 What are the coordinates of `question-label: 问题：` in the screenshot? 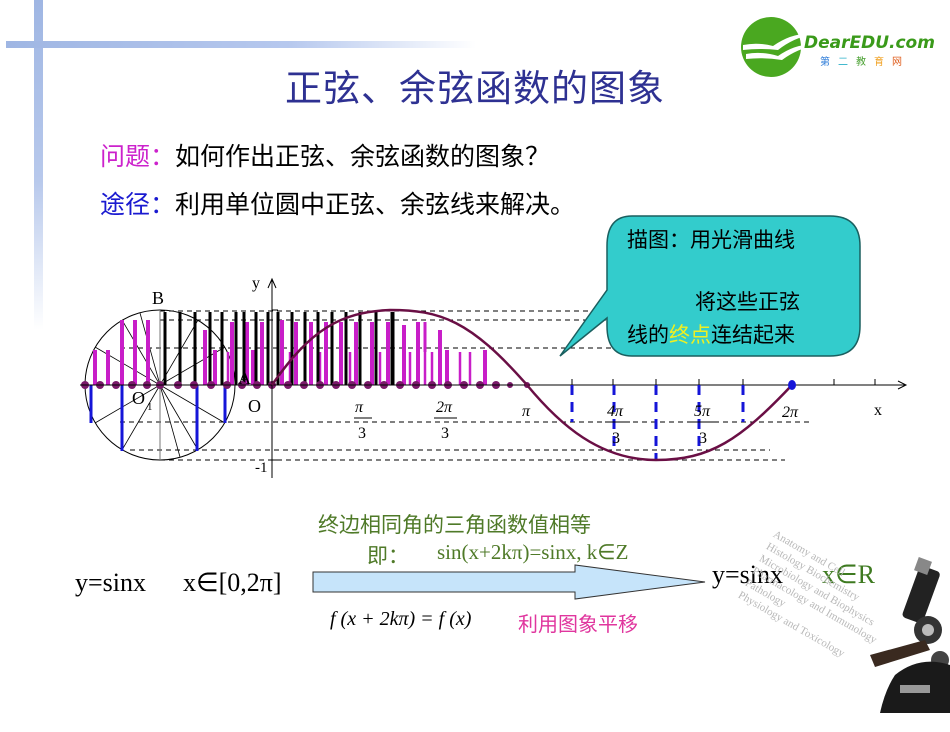 It's located at (138, 156).